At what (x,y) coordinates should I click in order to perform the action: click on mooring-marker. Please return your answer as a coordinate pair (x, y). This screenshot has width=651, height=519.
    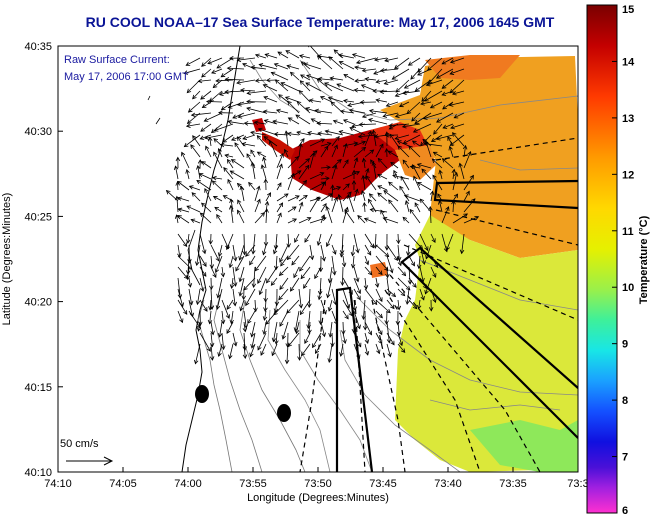
    Looking at the image, I should click on (284, 413).